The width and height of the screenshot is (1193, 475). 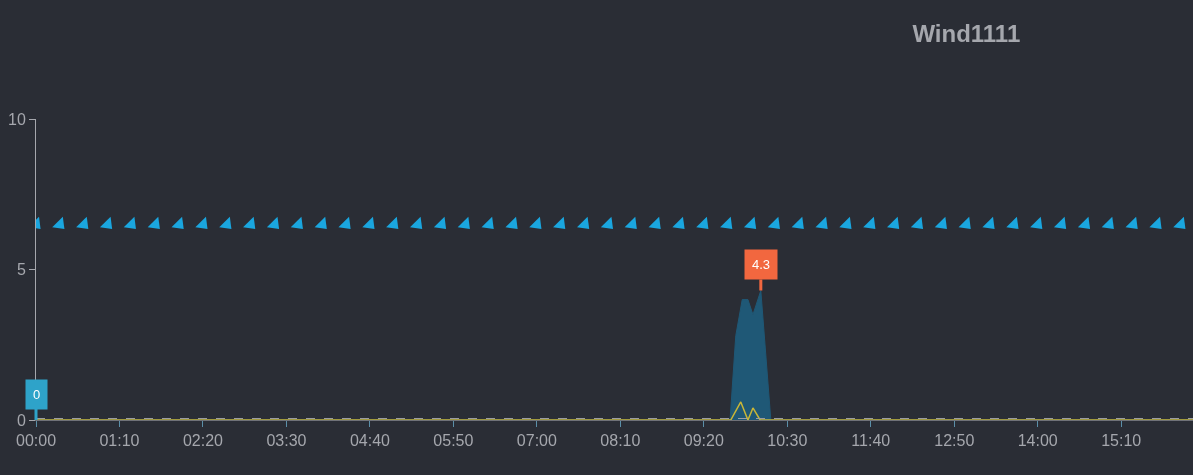 I want to click on x-tick-label: 10:30, so click(x=787, y=441).